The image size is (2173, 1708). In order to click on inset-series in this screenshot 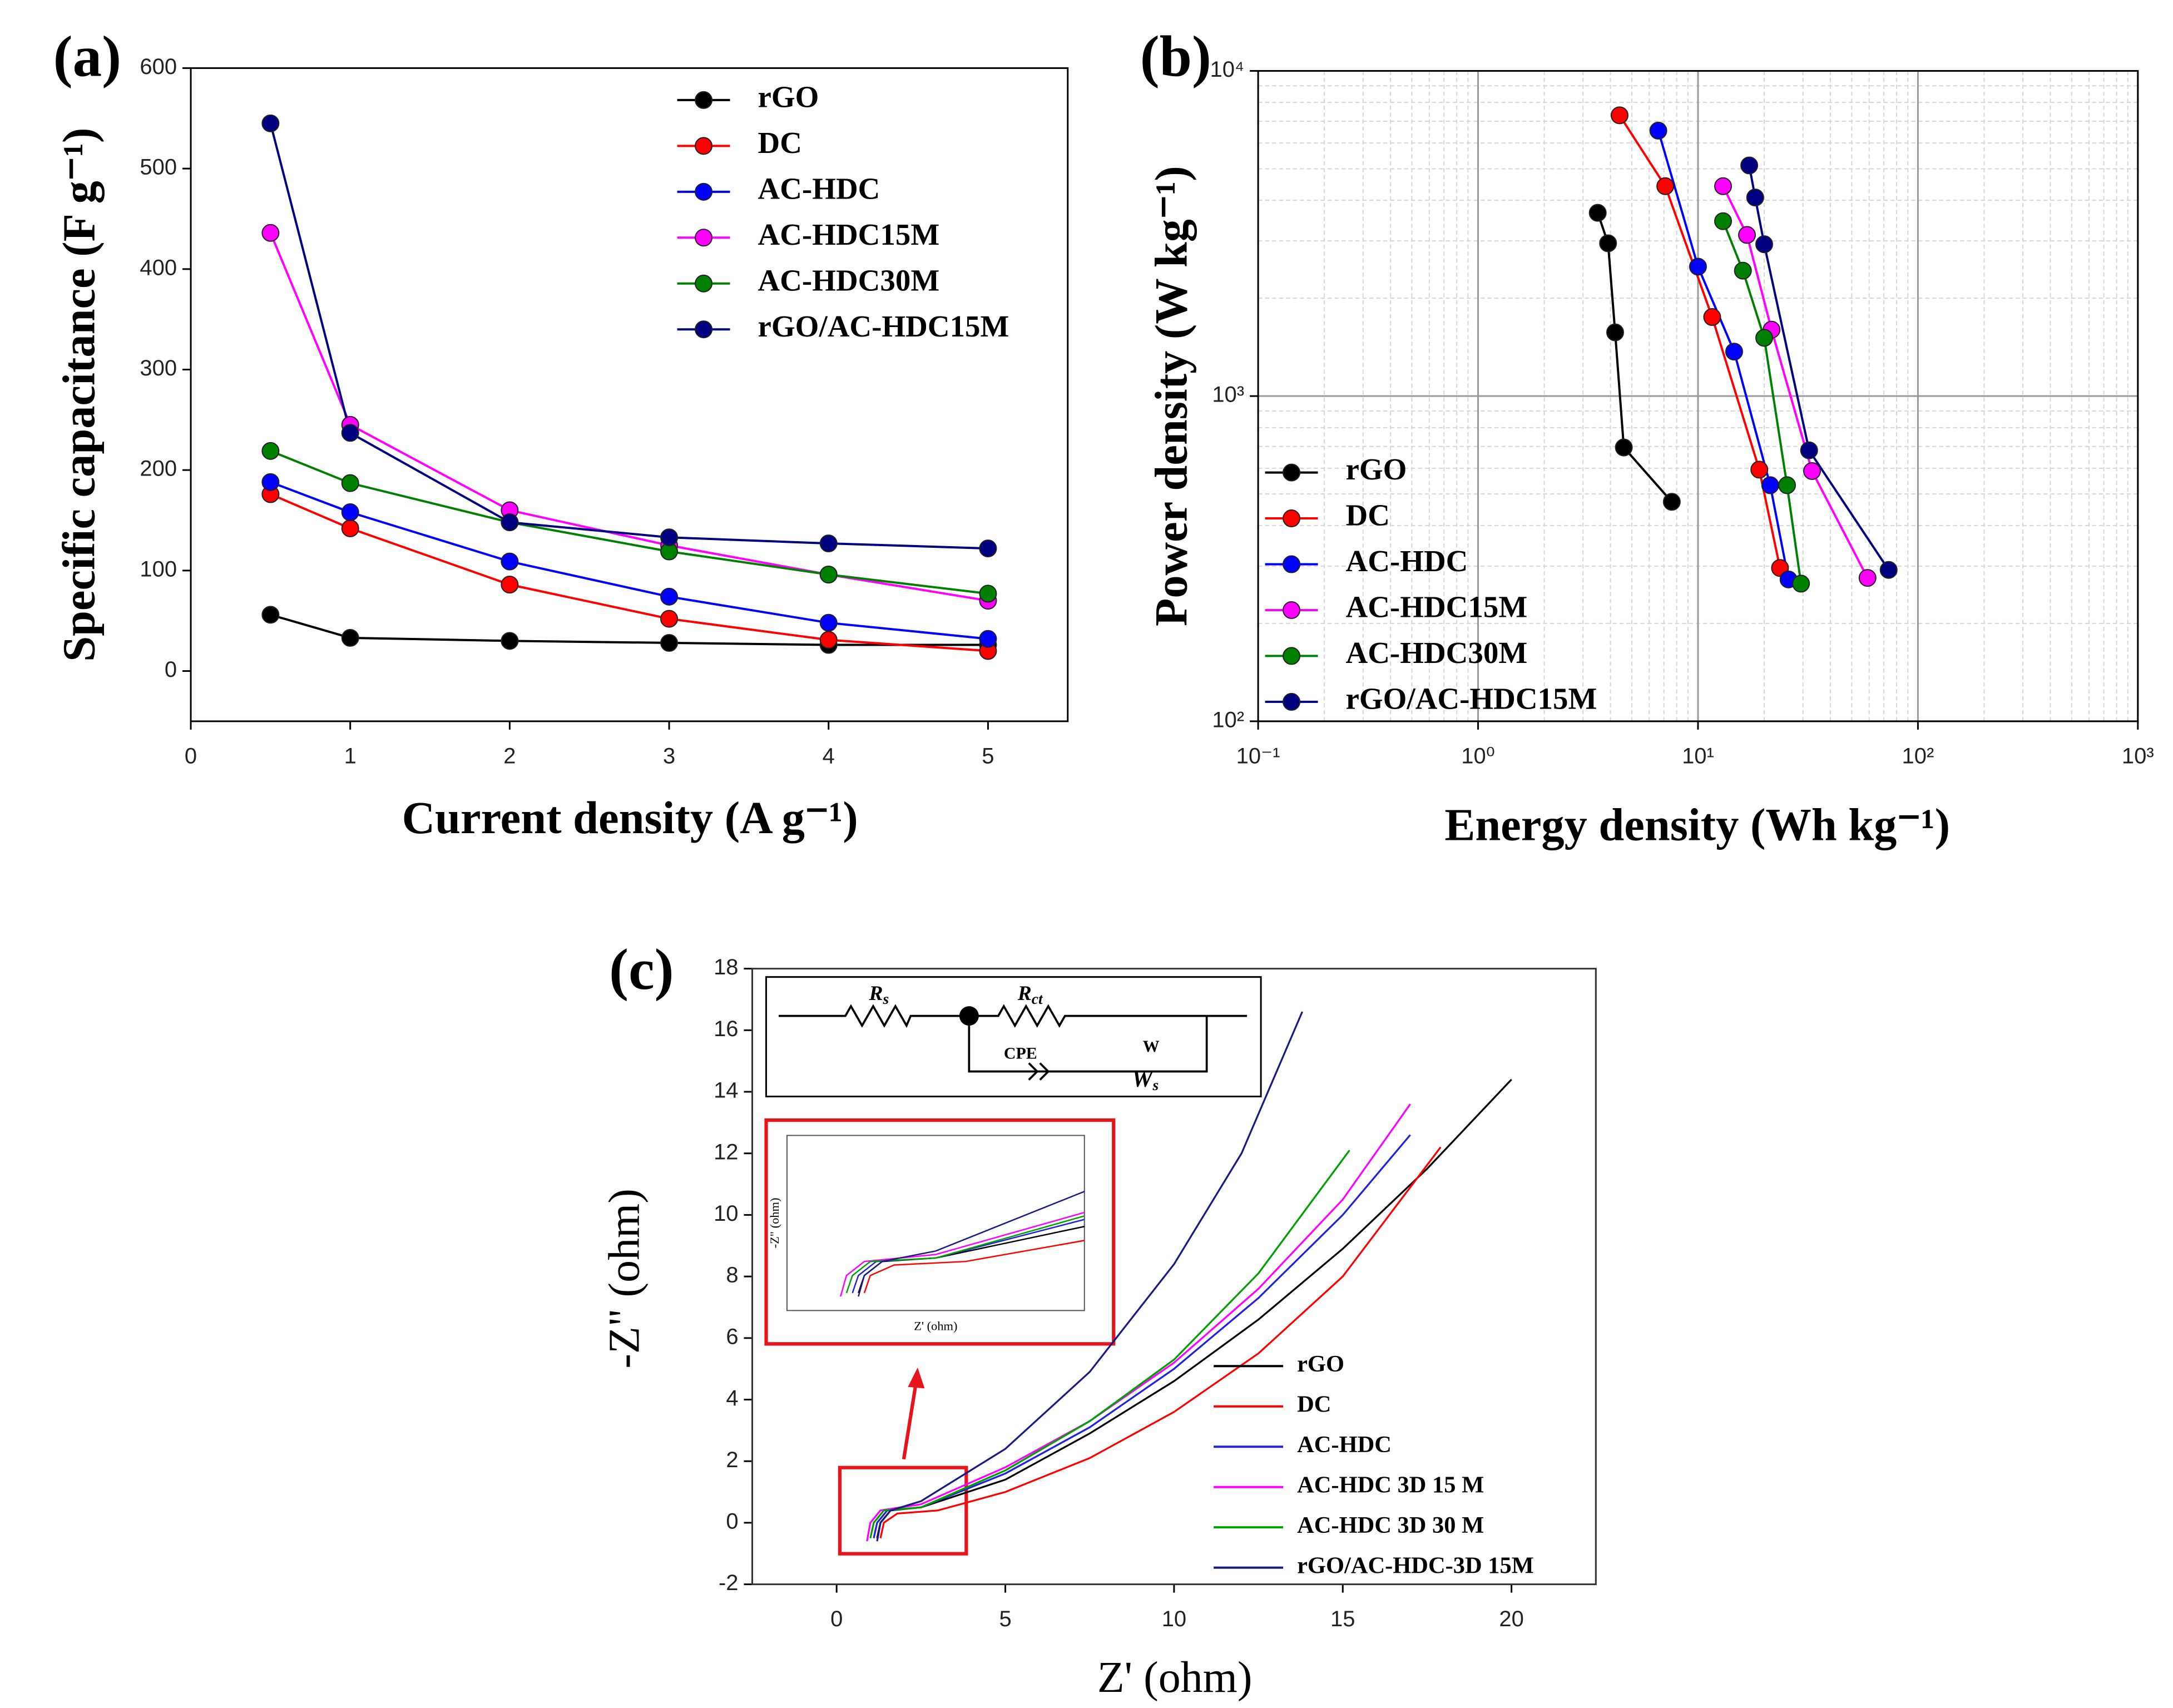, I will do `click(963, 1243)`.